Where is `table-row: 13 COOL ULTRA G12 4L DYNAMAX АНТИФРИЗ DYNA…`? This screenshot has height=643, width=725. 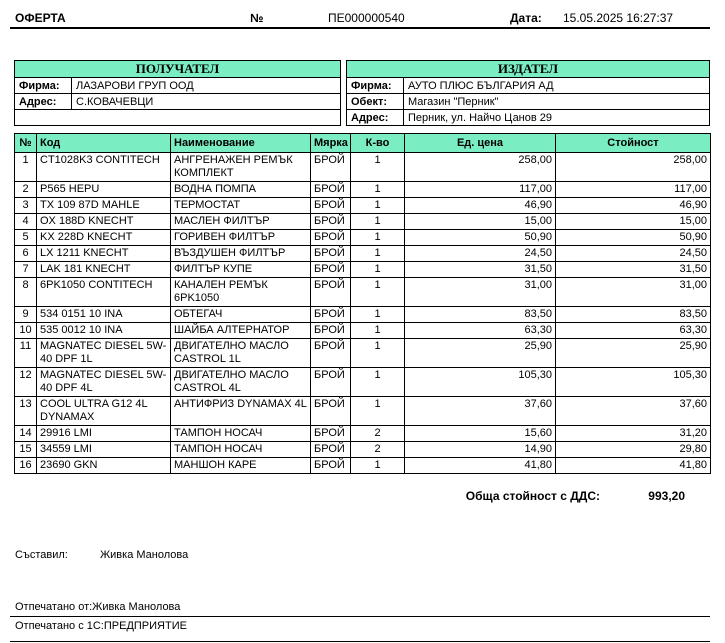 table-row: 13 COOL ULTRA G12 4L DYNAMAX АНТИФРИЗ DYNA… is located at coordinates (362, 411).